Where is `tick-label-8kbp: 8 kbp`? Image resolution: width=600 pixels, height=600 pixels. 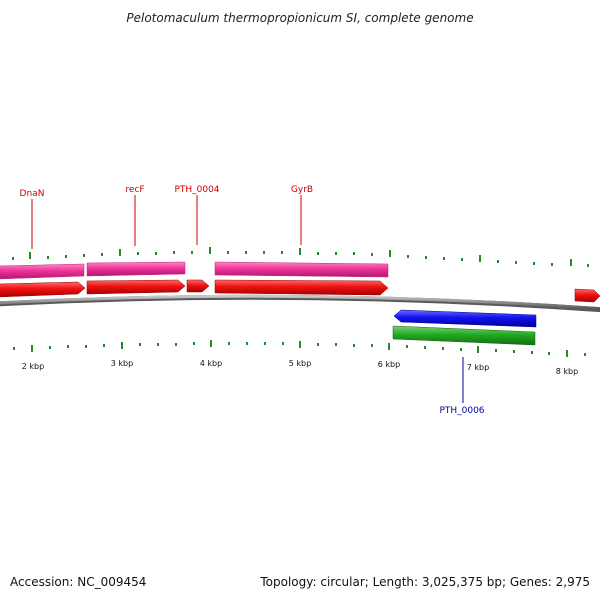 tick-label-8kbp: 8 kbp is located at coordinates (567, 371).